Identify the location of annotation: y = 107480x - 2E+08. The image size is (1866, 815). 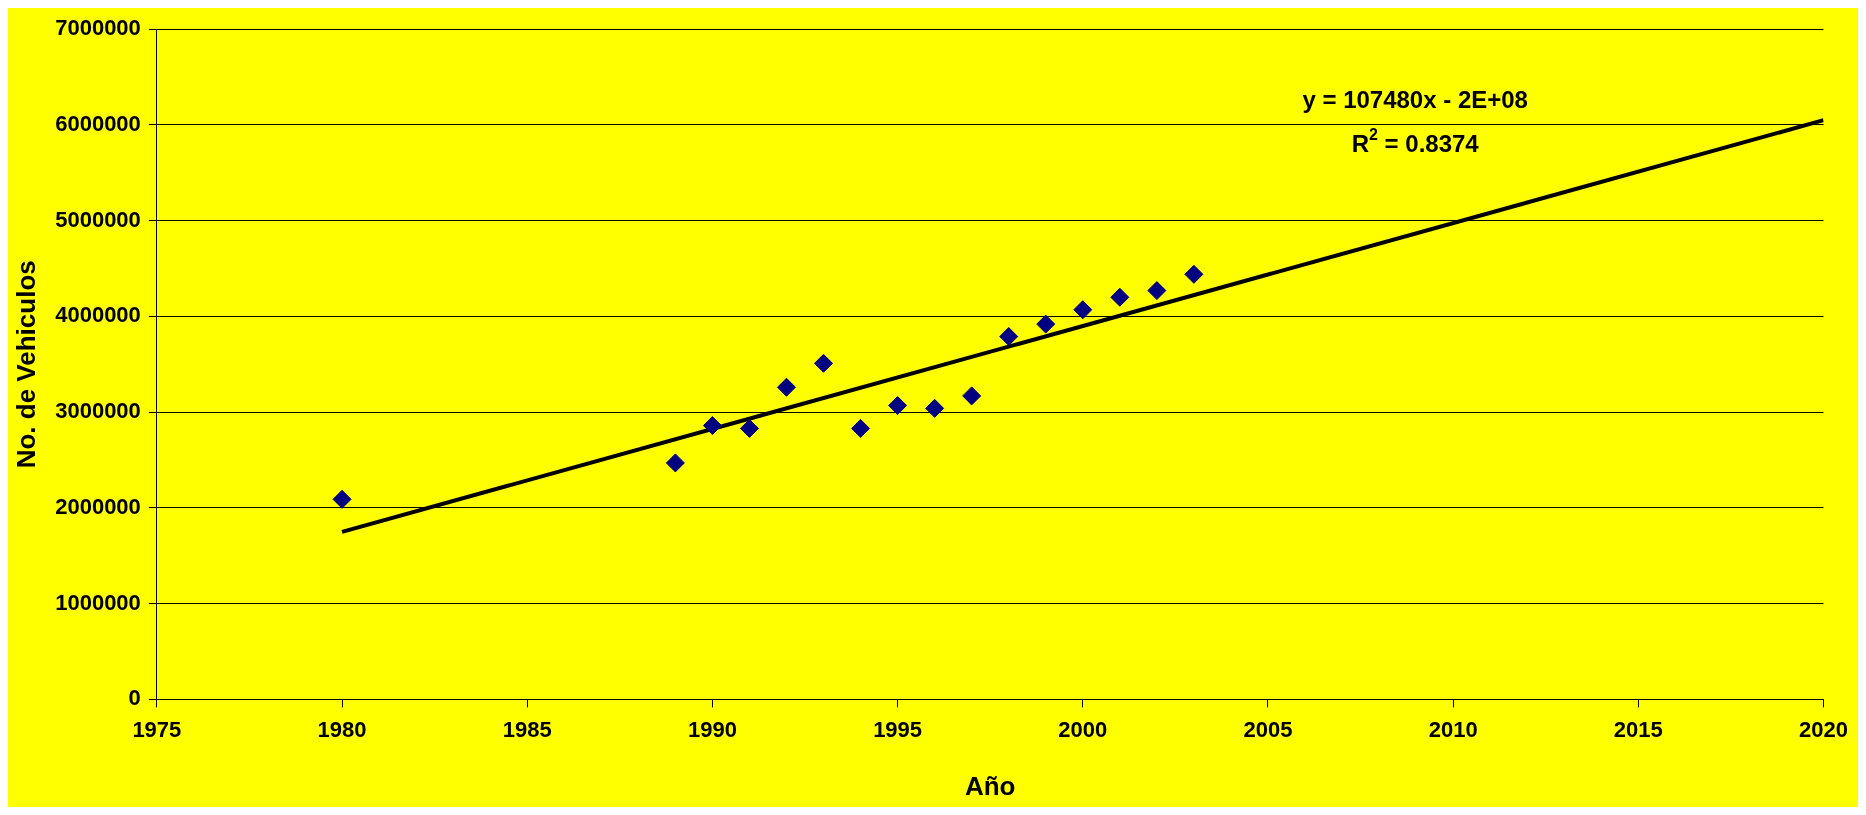
(1415, 99).